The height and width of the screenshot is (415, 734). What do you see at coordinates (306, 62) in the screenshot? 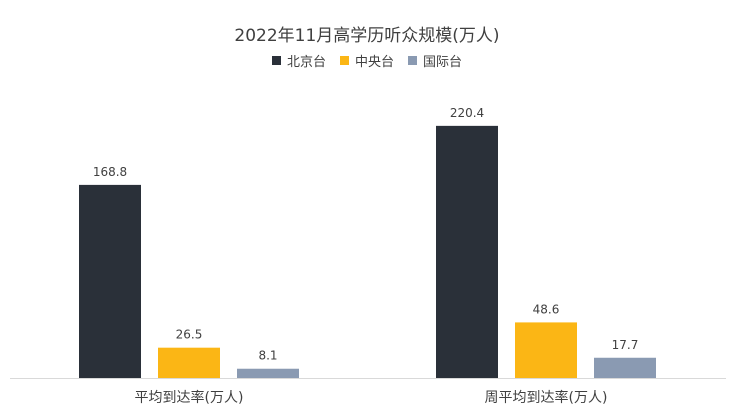
I see `legend-label-series-0: 北京台` at bounding box center [306, 62].